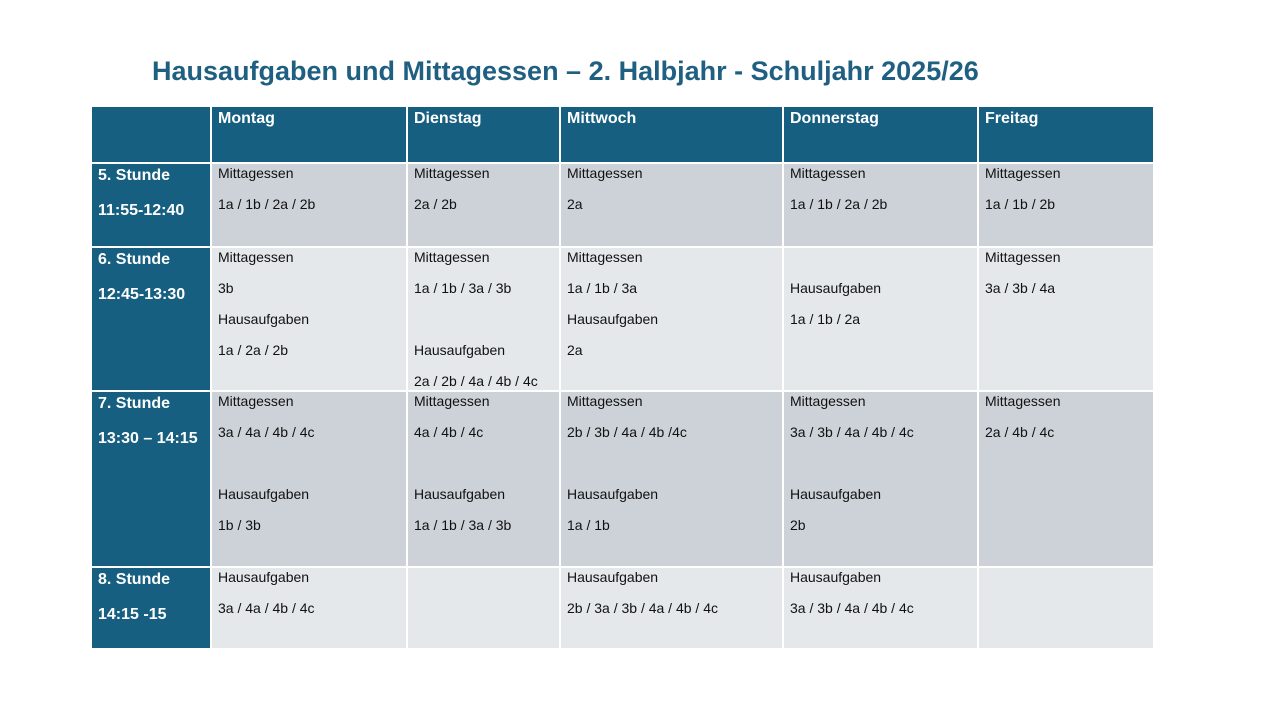 This screenshot has width=1280, height=720. I want to click on row-label-line: 5. Stunde, so click(134, 175).